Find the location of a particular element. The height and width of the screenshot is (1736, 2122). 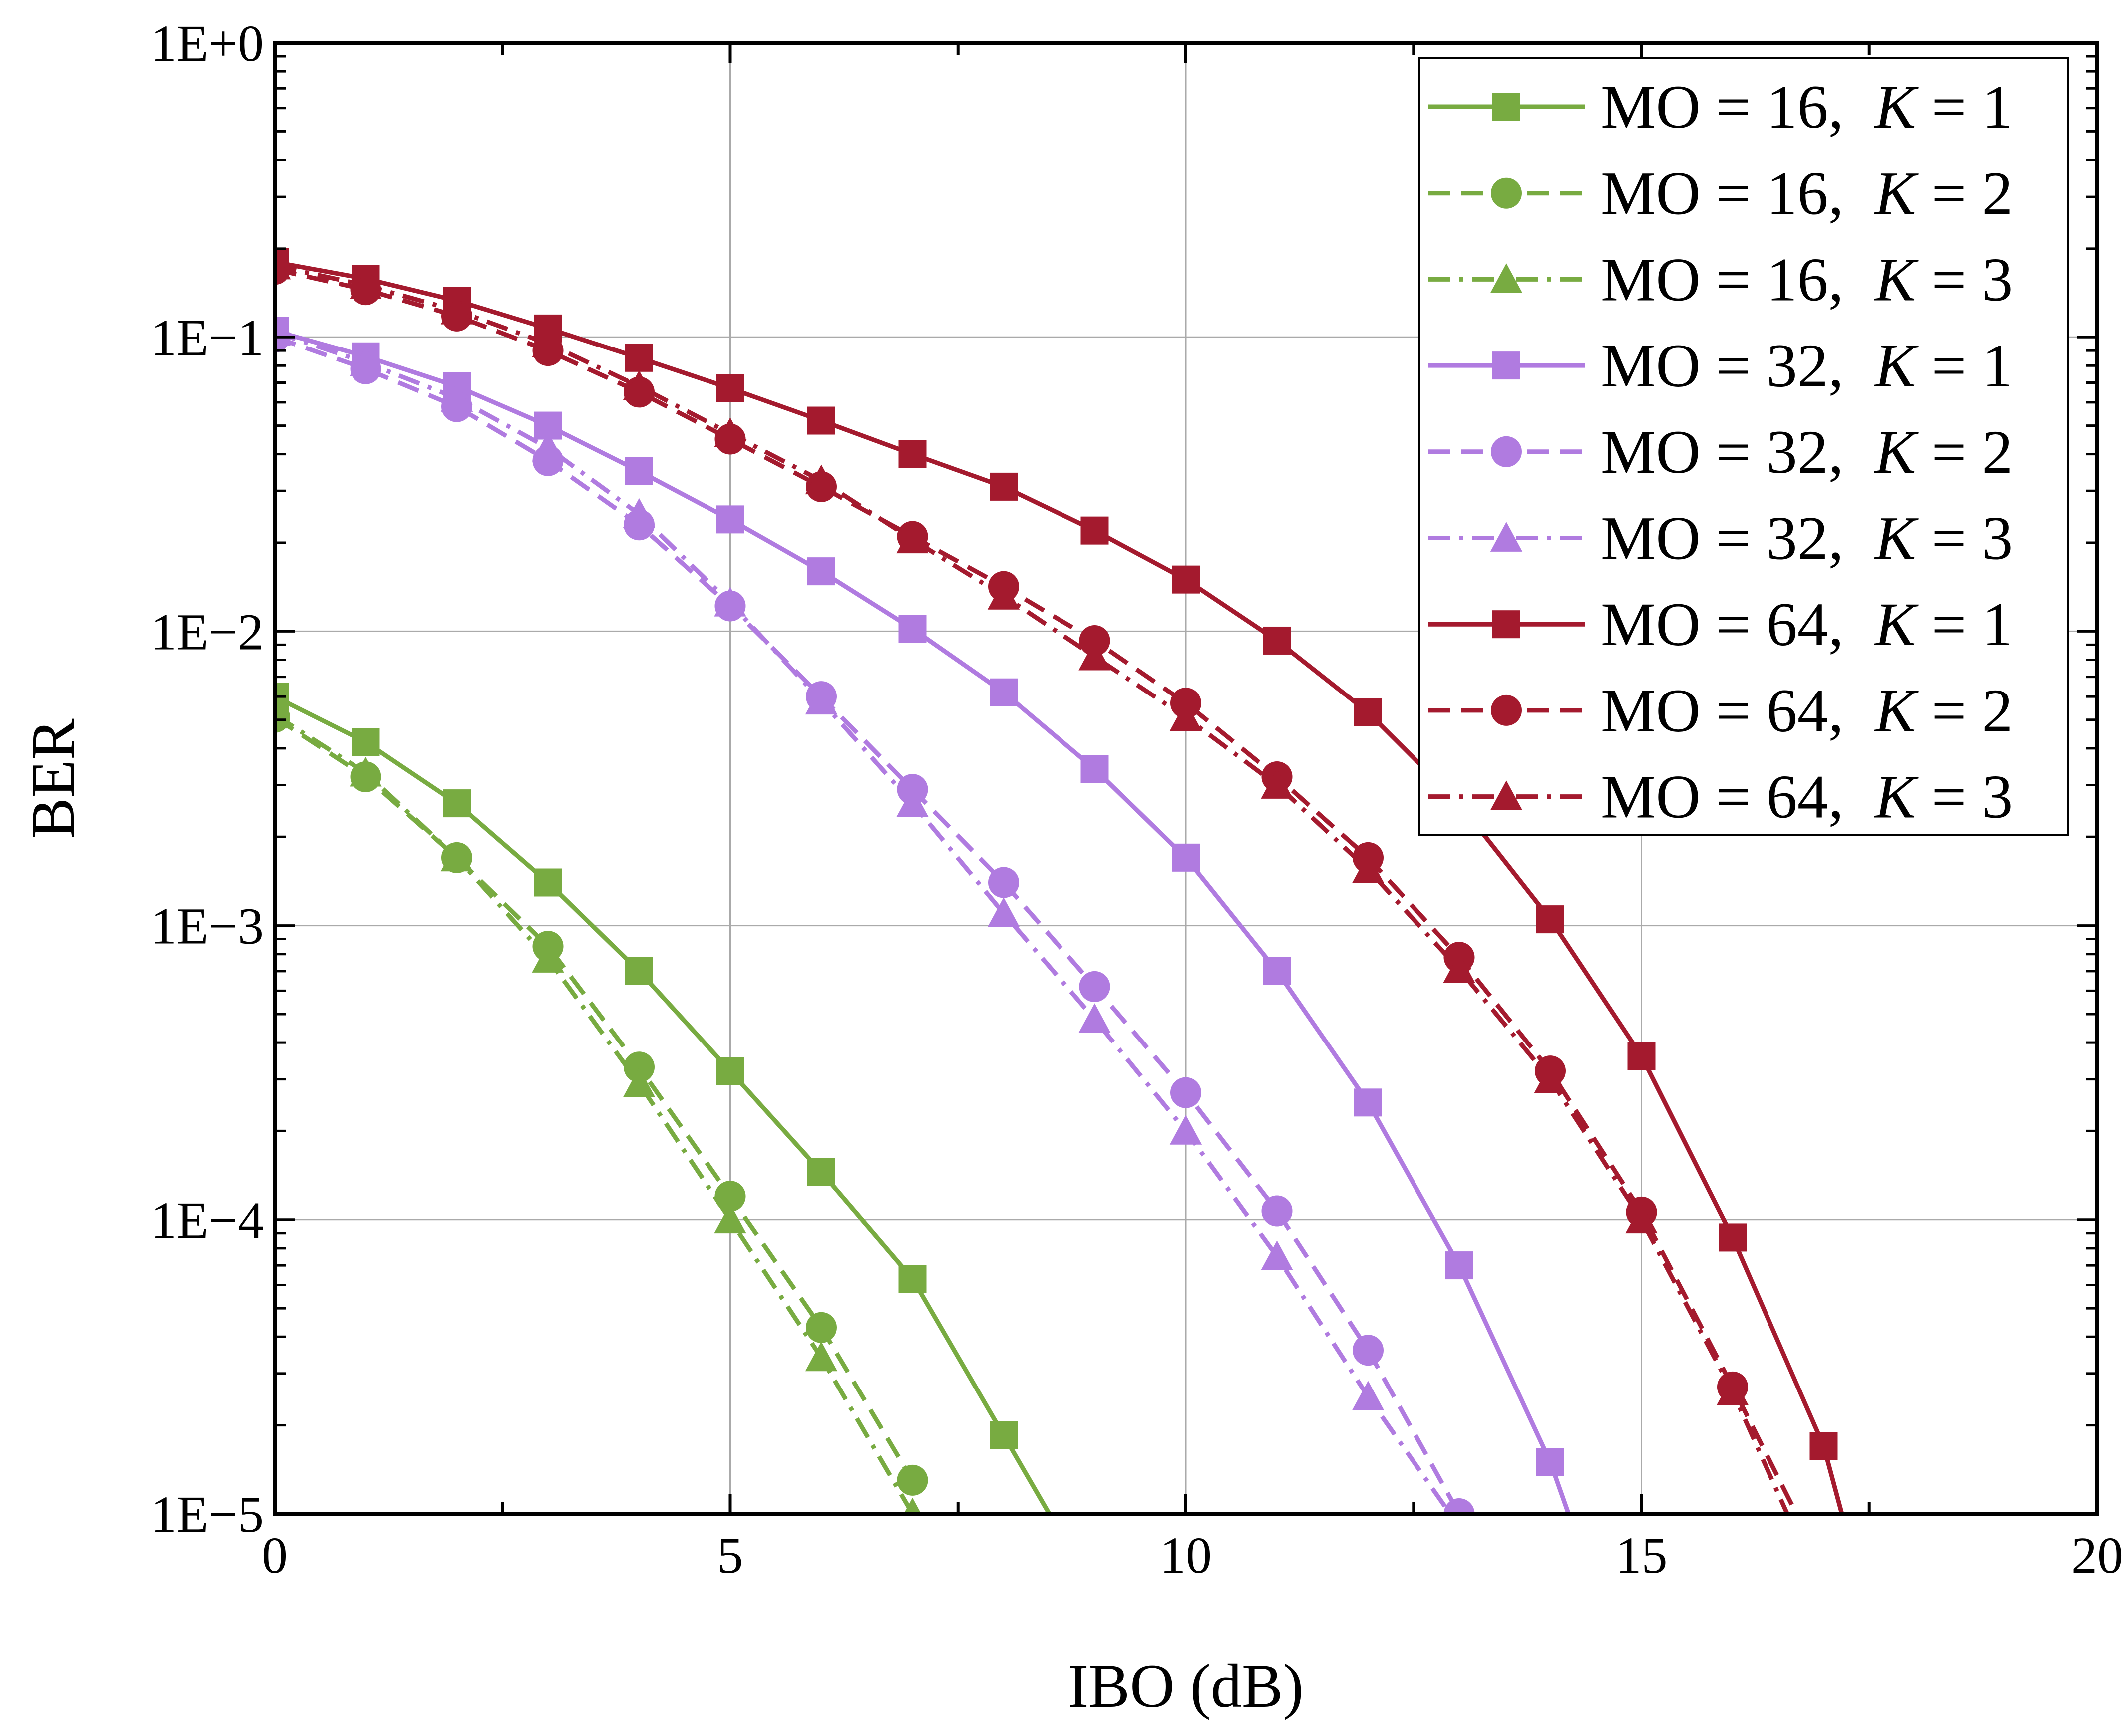

y-tick-label: 1E+0 is located at coordinates (208, 43).